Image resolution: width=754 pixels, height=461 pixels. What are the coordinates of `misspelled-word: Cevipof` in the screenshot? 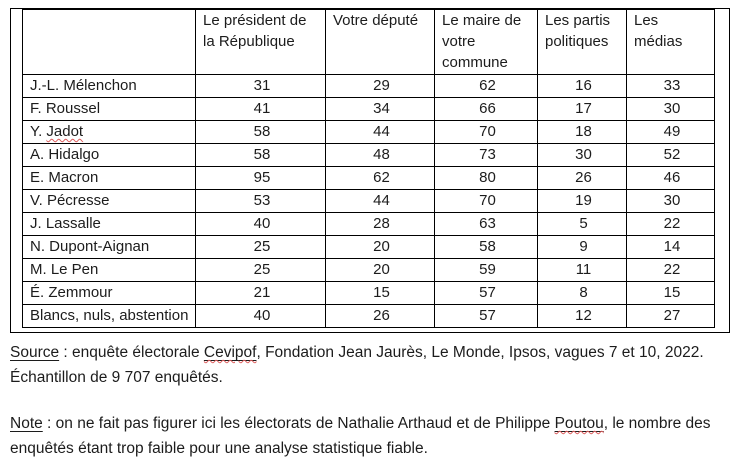 It's located at (230, 352).